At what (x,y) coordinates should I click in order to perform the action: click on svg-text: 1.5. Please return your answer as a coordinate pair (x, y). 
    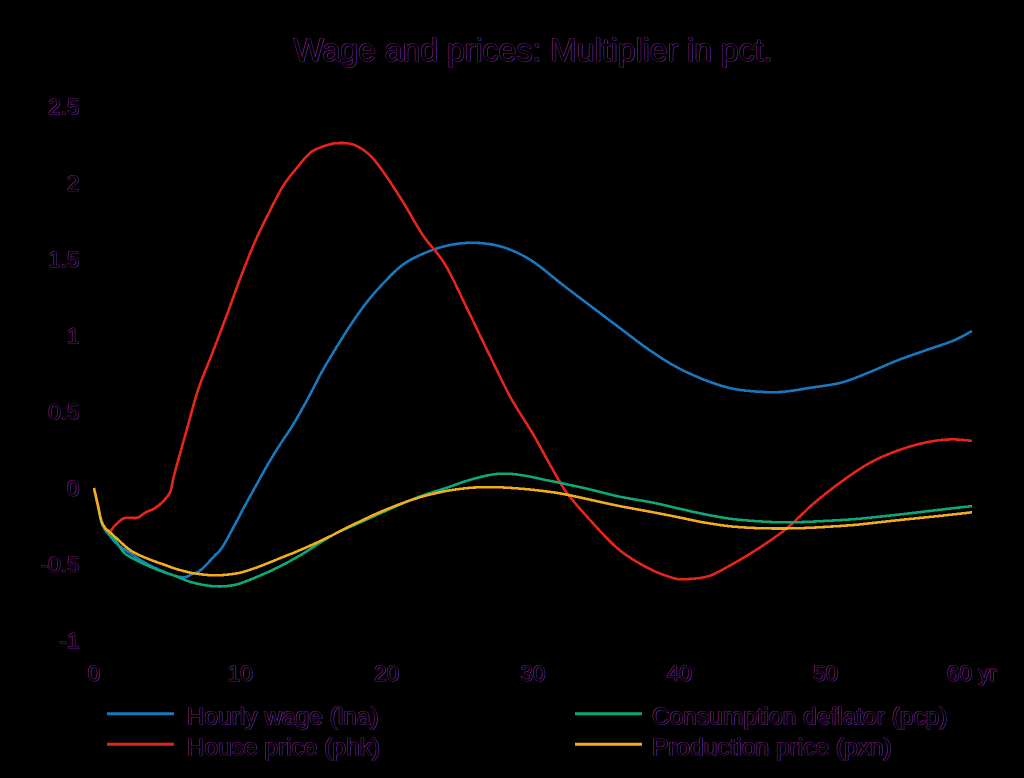
    Looking at the image, I should click on (63, 259).